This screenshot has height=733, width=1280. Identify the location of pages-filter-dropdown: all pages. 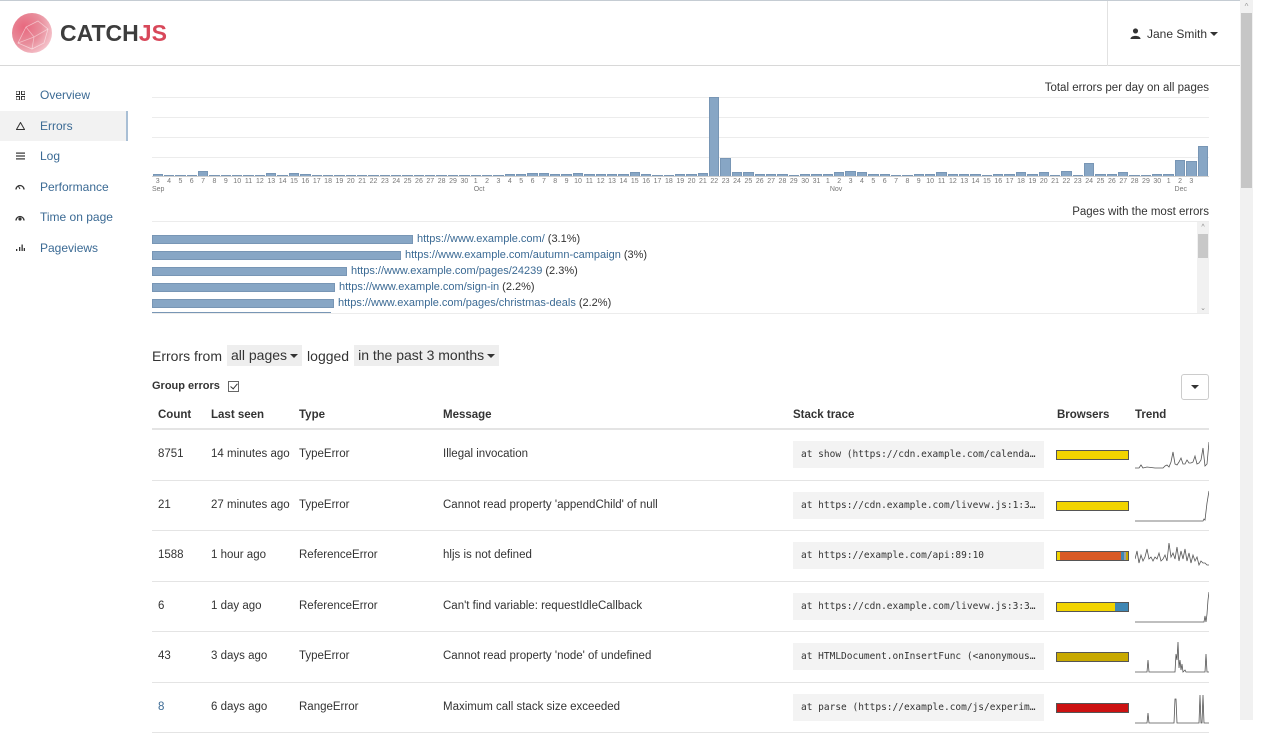
(264, 355).